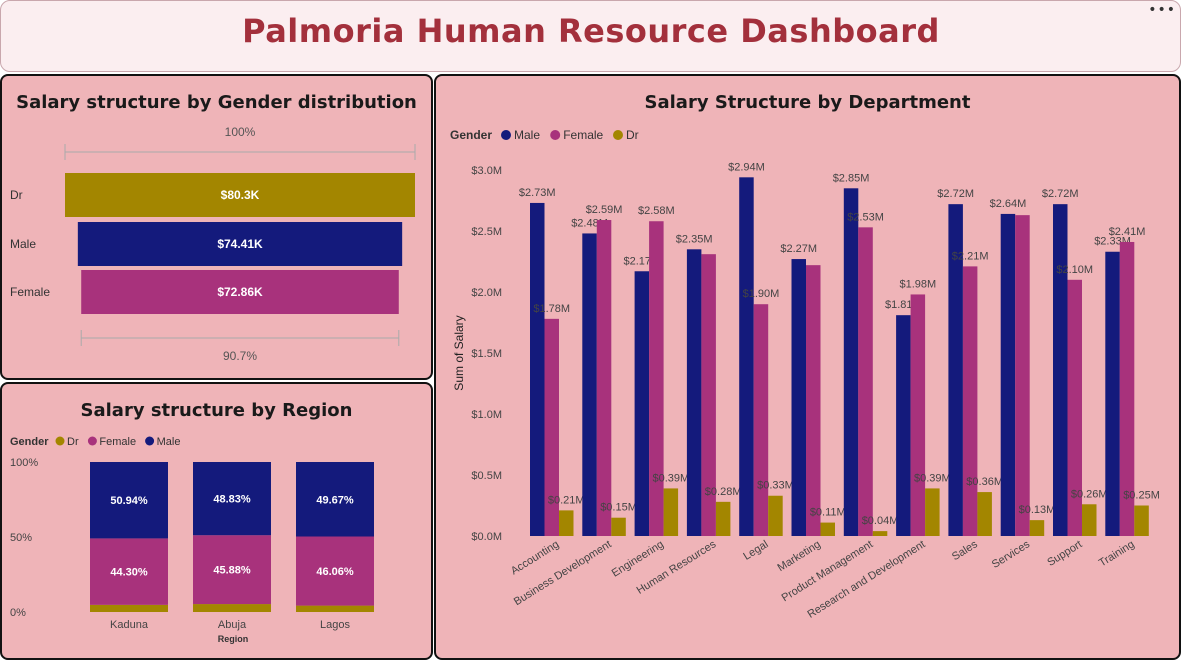  Describe the element at coordinates (851, 178) in the screenshot. I see `dept-bar-value-label: $2.85M` at that location.